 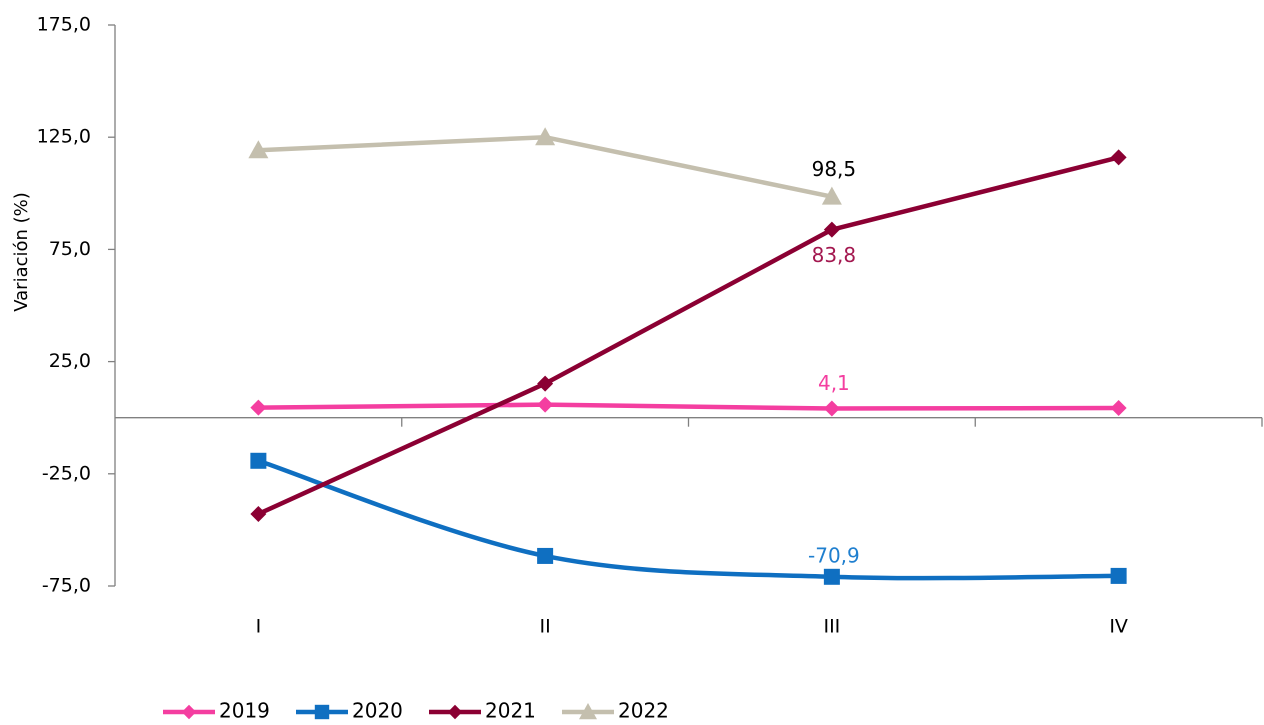 I want to click on data-label: -70,9, so click(x=834, y=555).